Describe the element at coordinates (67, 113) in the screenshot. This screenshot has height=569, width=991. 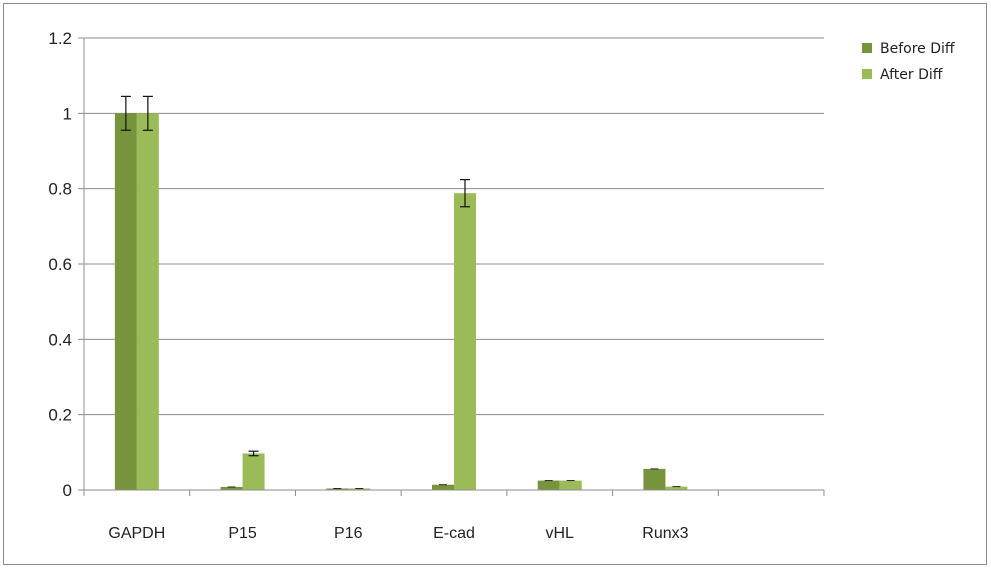
I see `y-tick-label: 1` at that location.